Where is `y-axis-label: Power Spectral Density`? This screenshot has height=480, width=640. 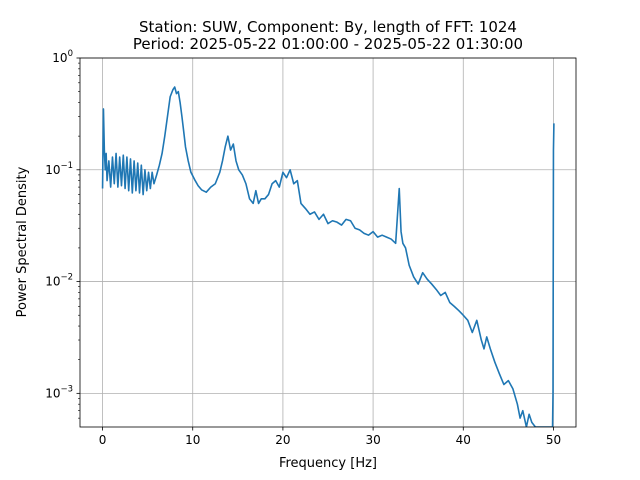 y-axis-label: Power Spectral Density is located at coordinates (22, 241).